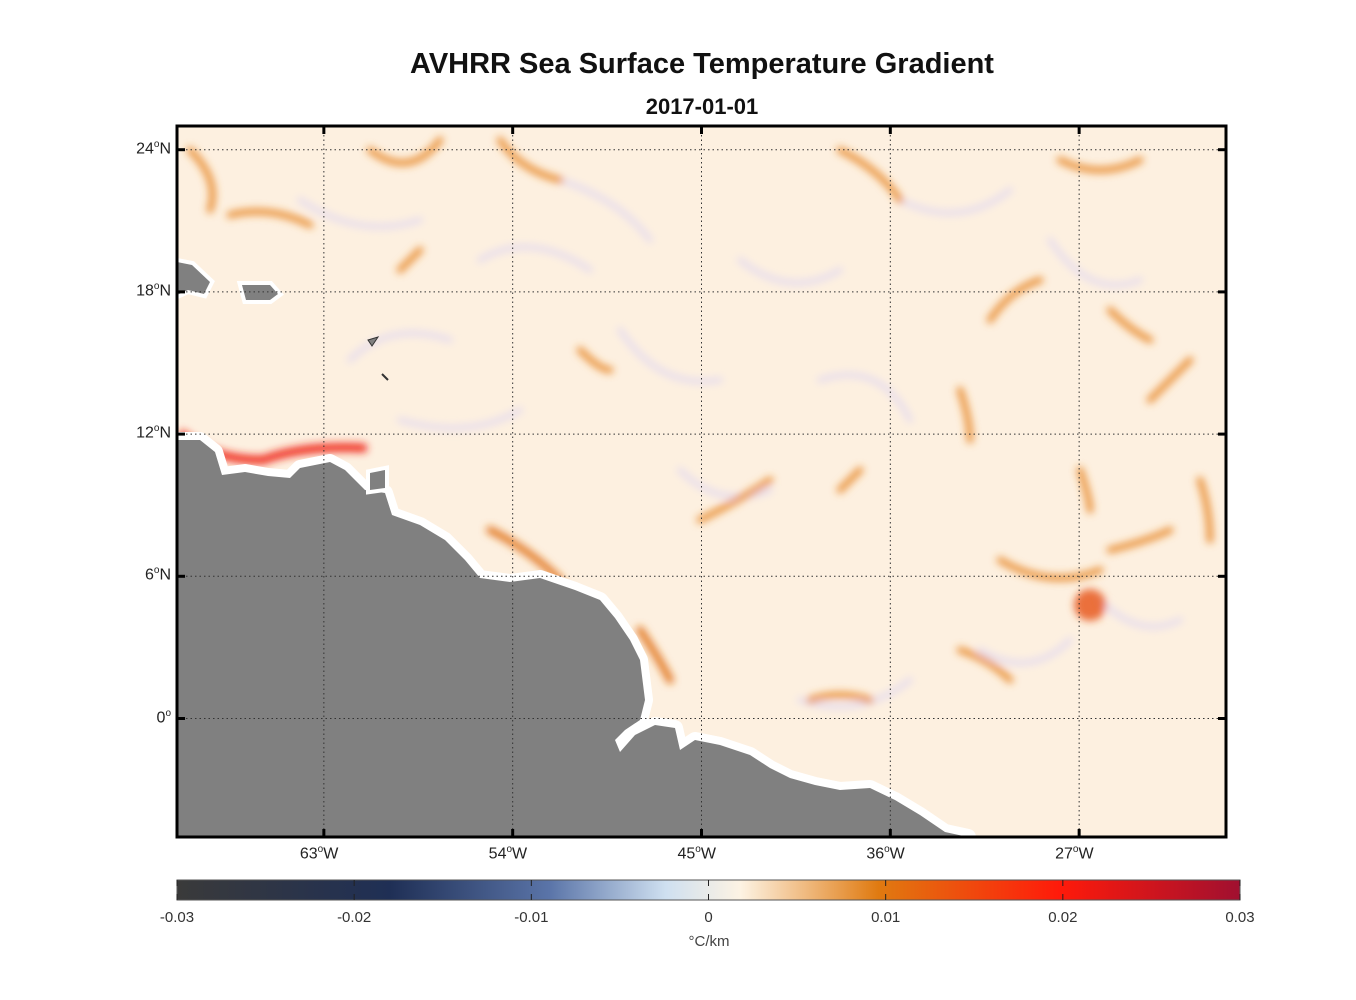  Describe the element at coordinates (354, 917) in the screenshot. I see `colorbar-tick-label: -0.02` at that location.